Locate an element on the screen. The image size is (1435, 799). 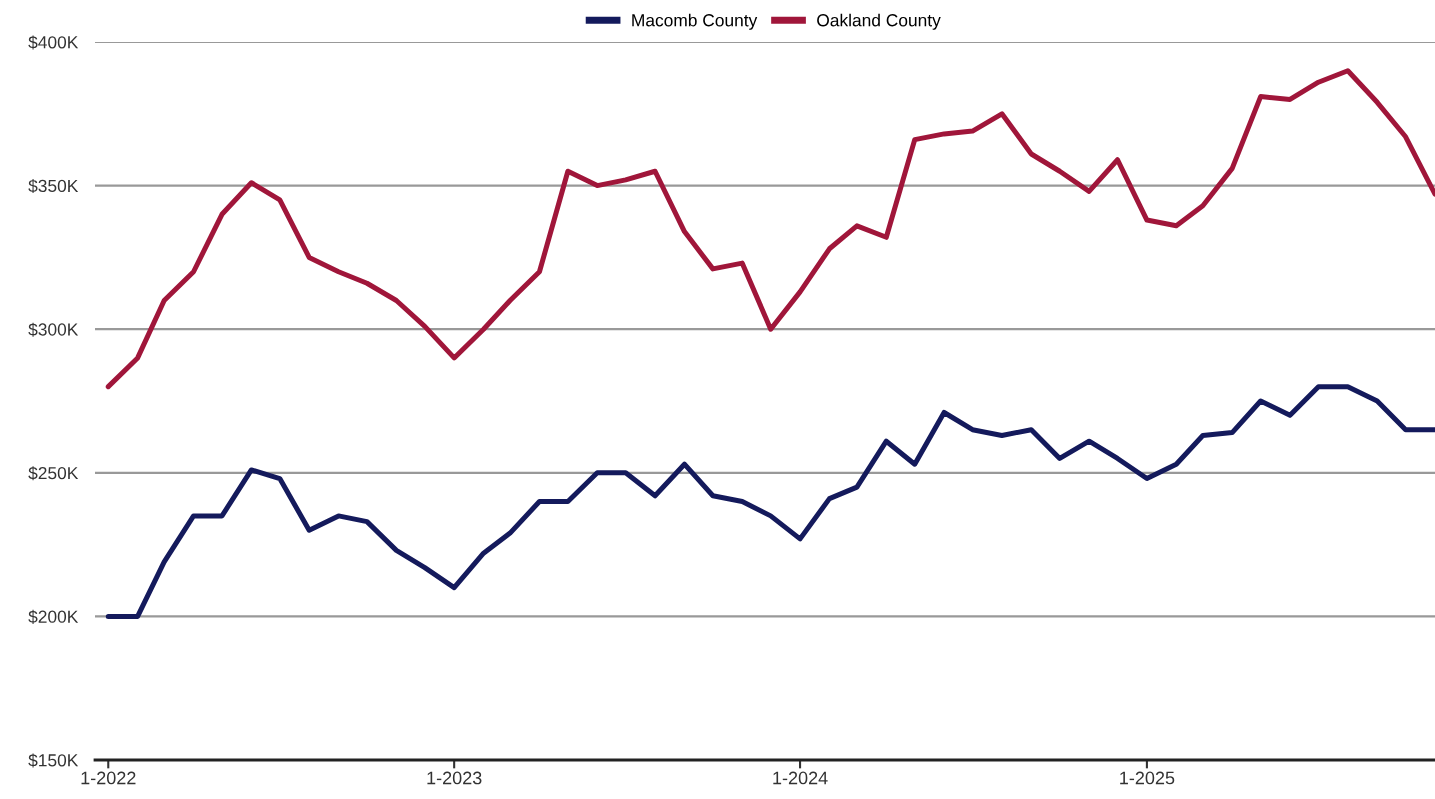
y-tick-label: $200K is located at coordinates (53, 616).